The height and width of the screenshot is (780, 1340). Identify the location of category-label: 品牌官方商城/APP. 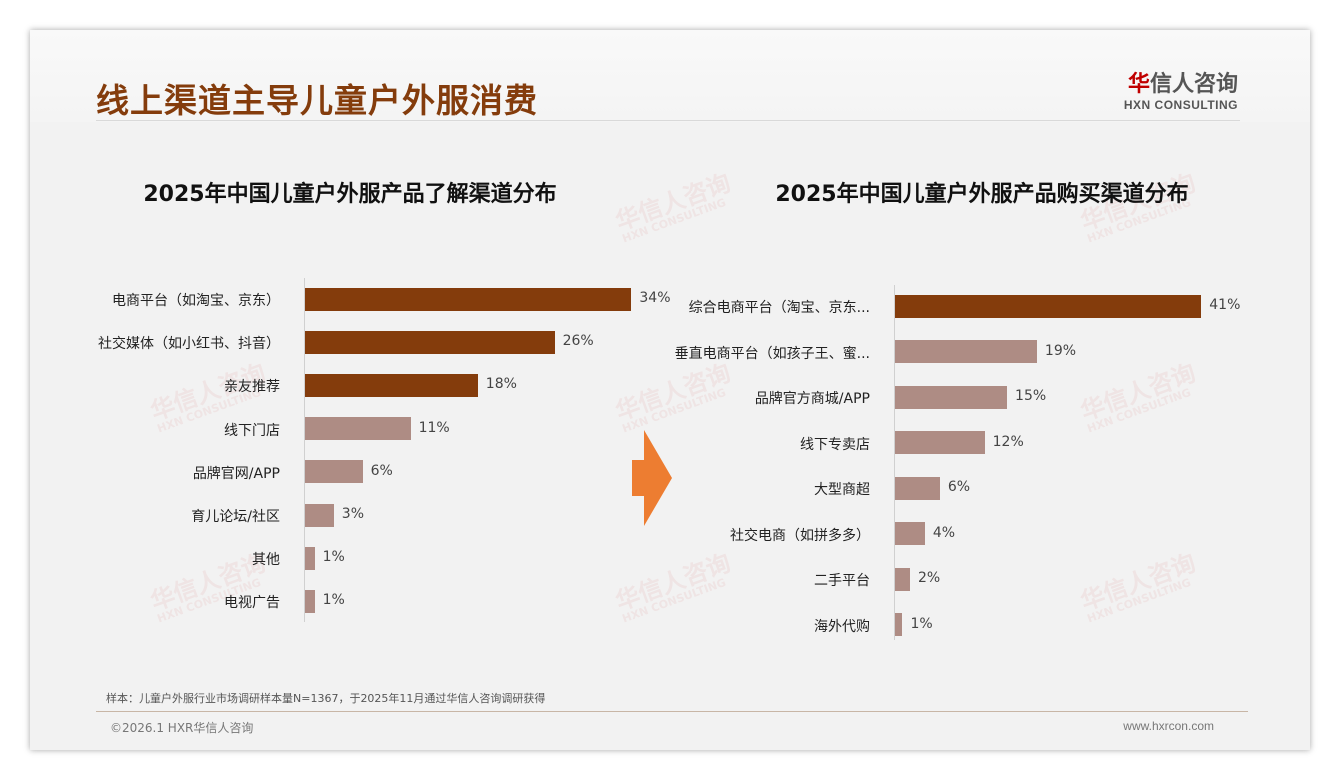
(812, 399).